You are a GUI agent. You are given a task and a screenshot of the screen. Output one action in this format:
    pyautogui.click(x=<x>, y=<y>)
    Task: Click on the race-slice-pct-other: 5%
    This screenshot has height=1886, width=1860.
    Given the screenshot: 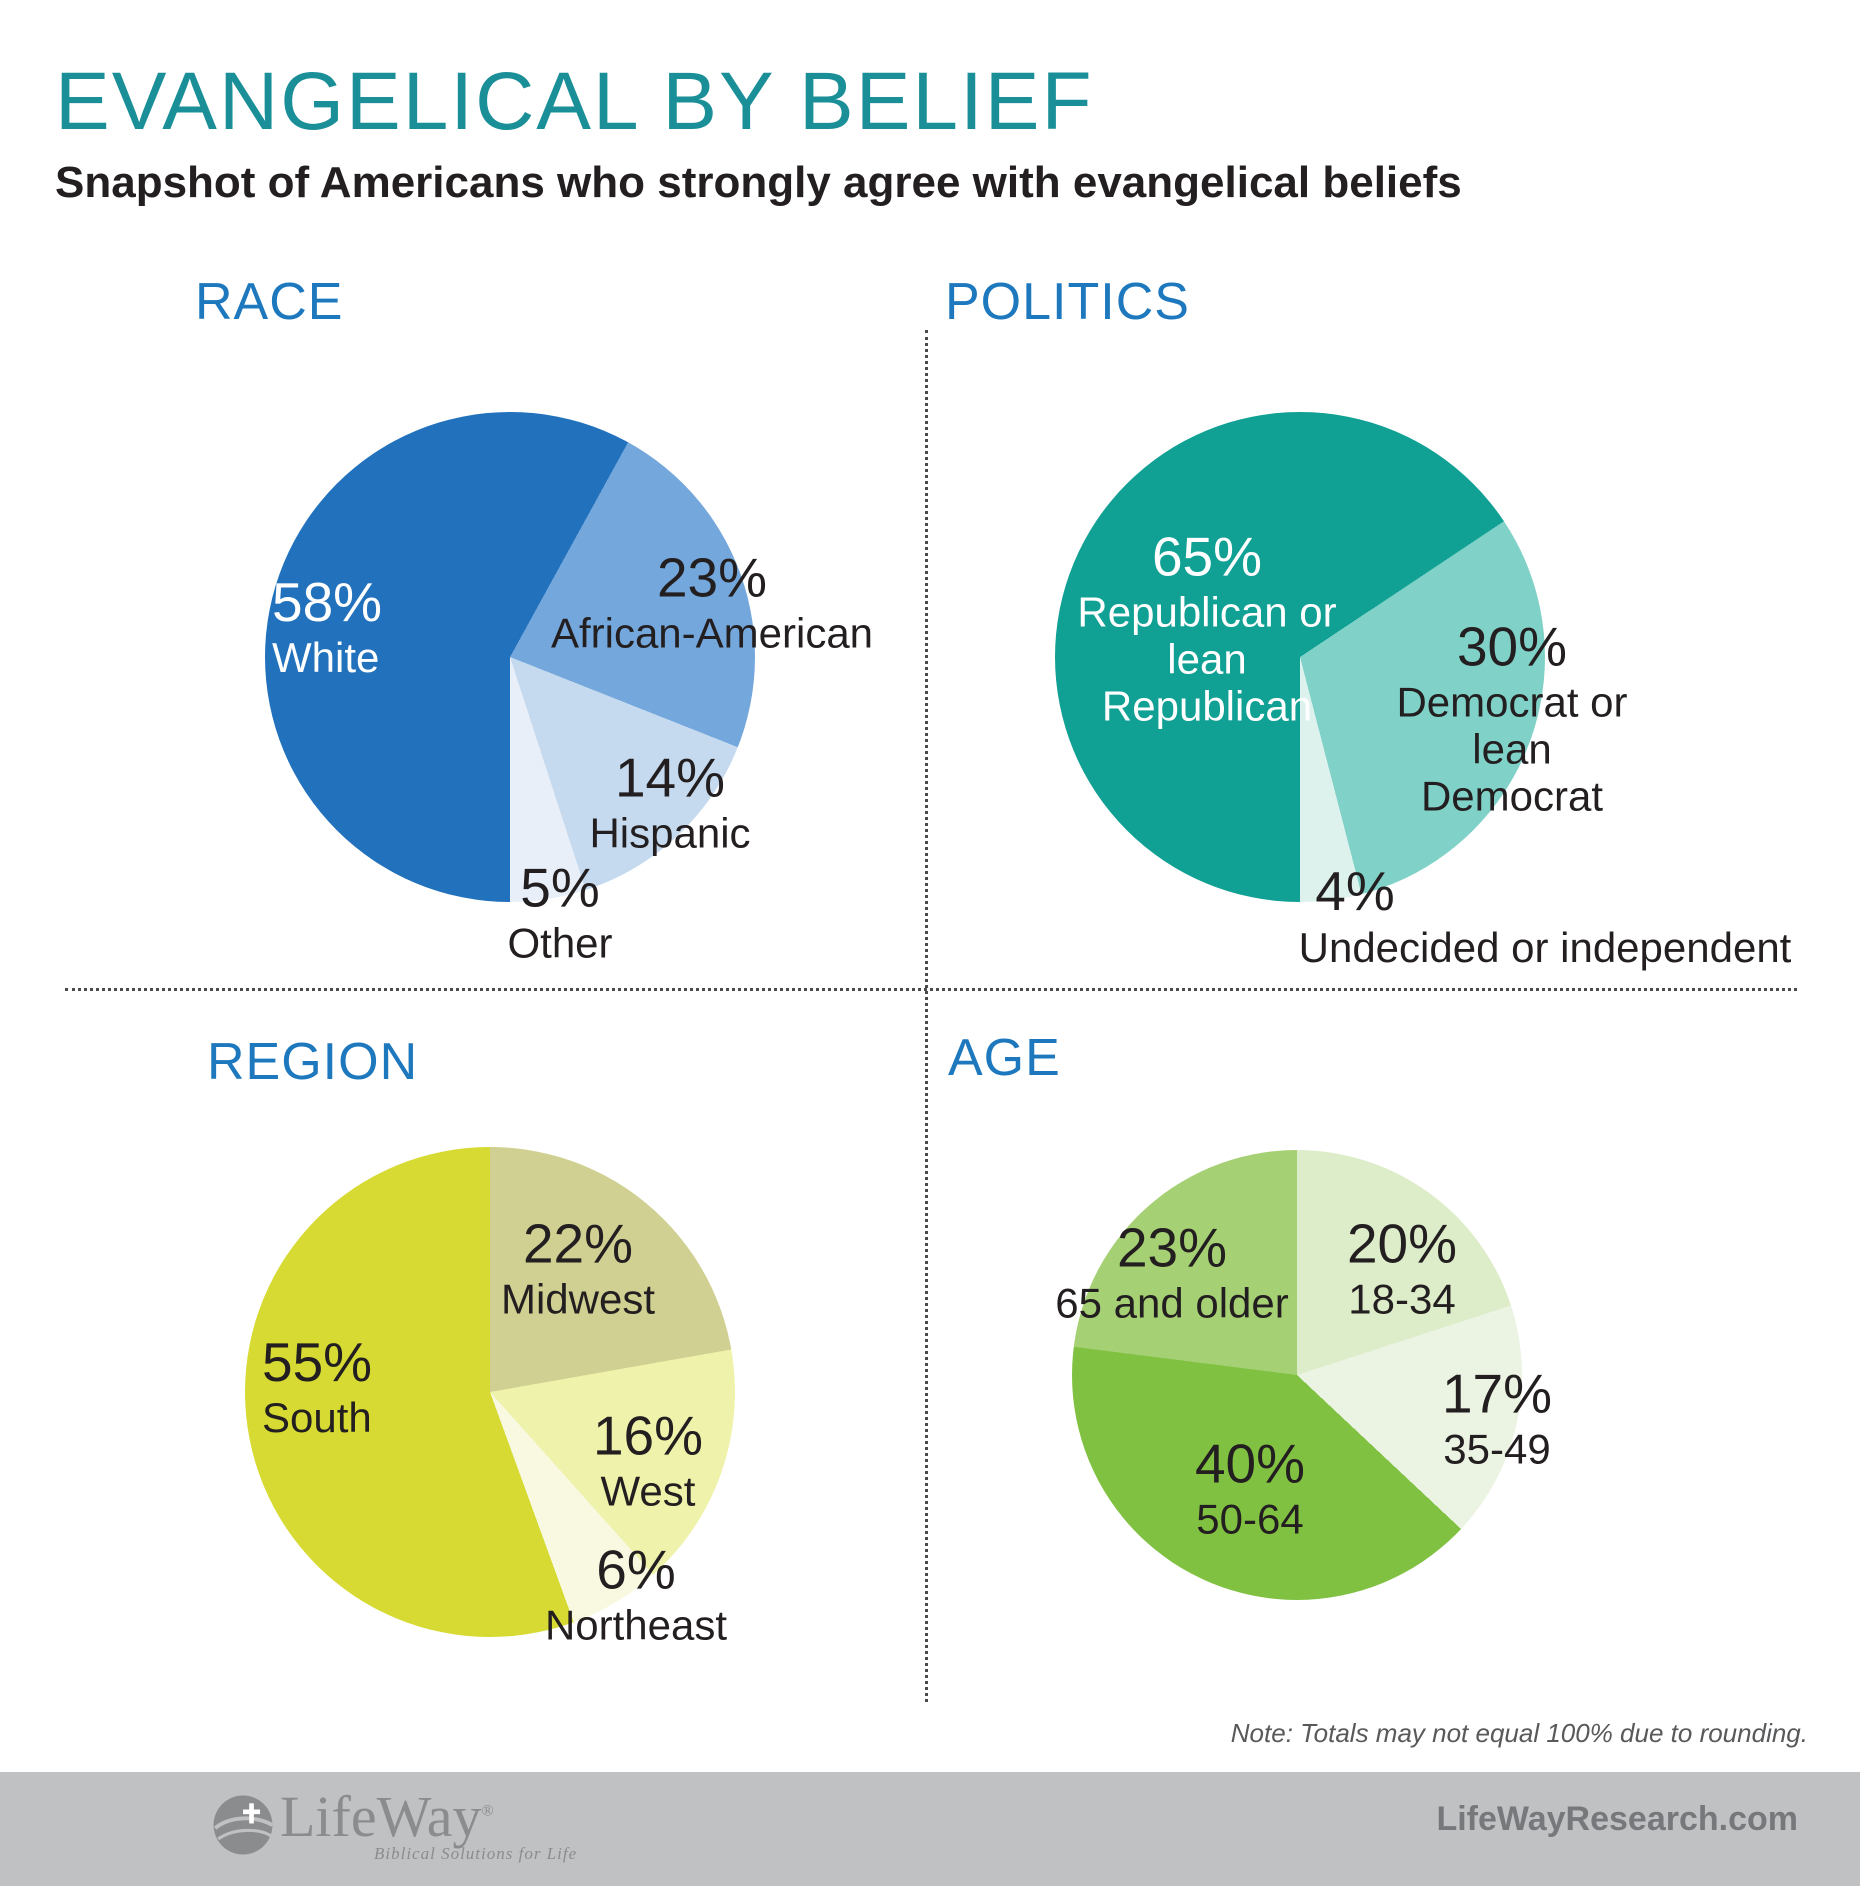 What is the action you would take?
    pyautogui.click(x=560, y=887)
    